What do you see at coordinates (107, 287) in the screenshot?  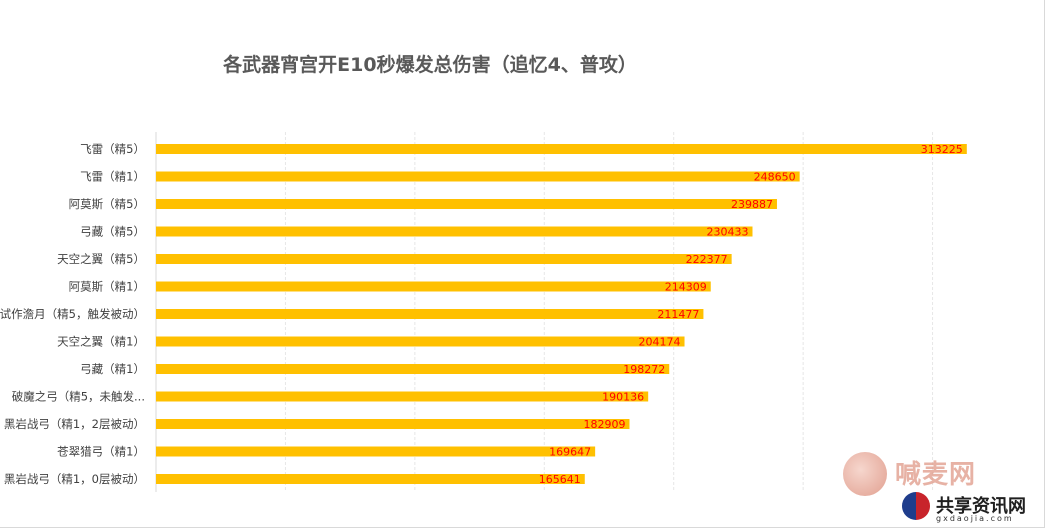 I see `category-label: 阿莫斯（精1）` at bounding box center [107, 287].